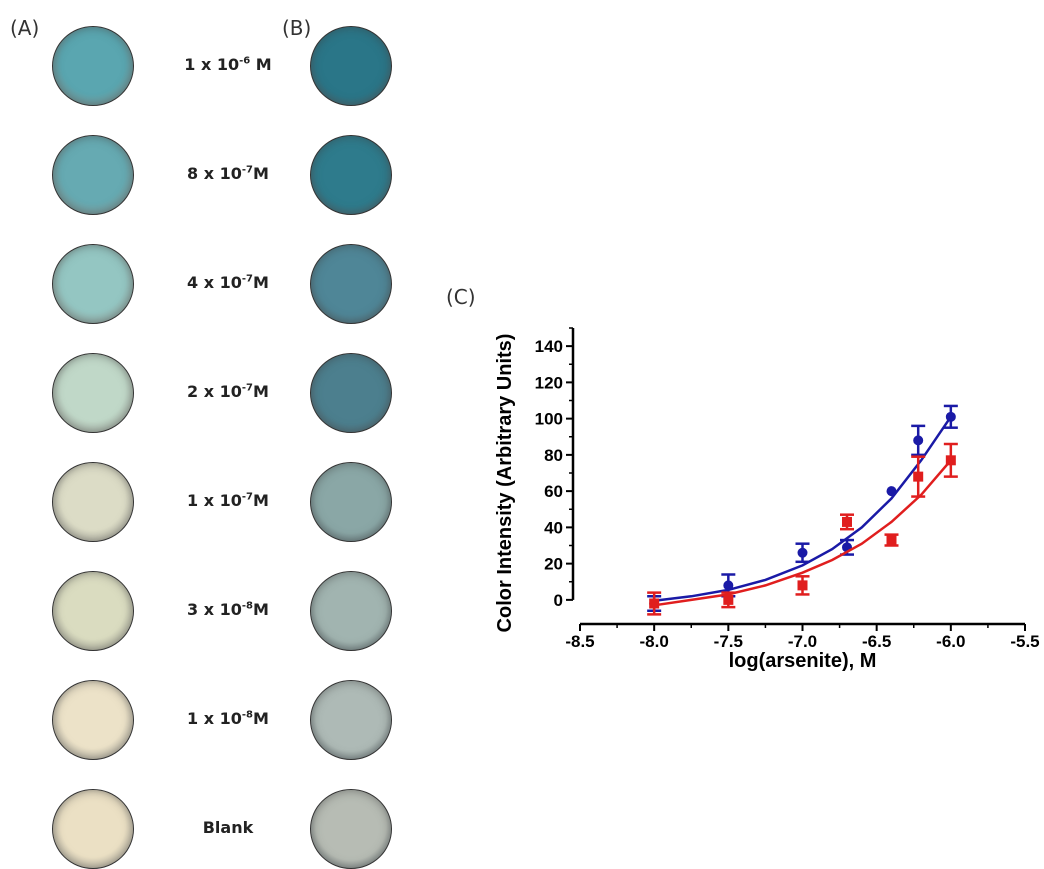  I want to click on y-tick-label-6: 120, so click(549, 382).